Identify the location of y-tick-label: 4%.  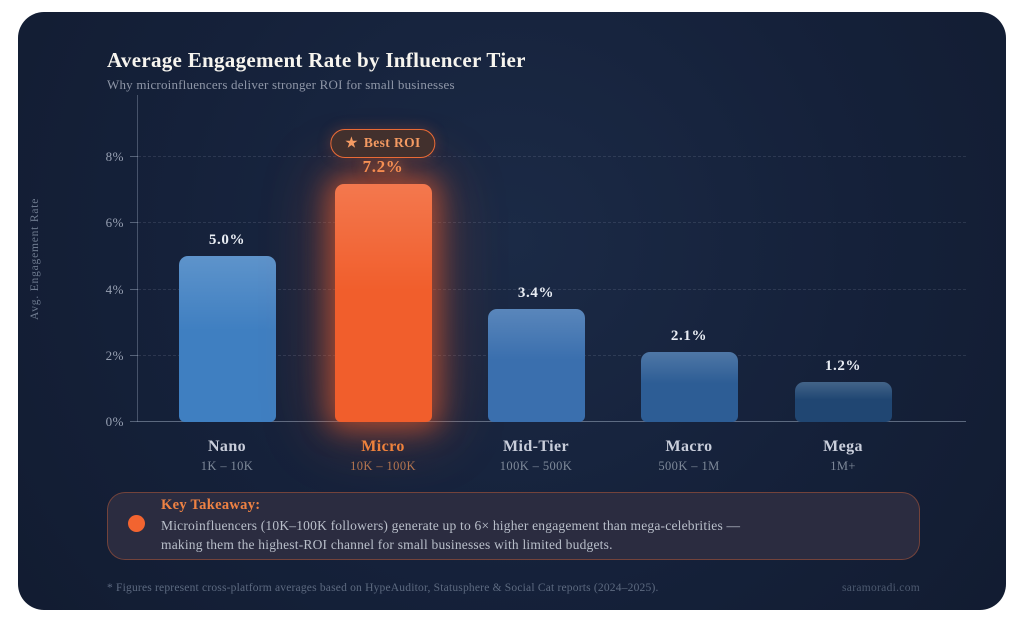
(114, 289).